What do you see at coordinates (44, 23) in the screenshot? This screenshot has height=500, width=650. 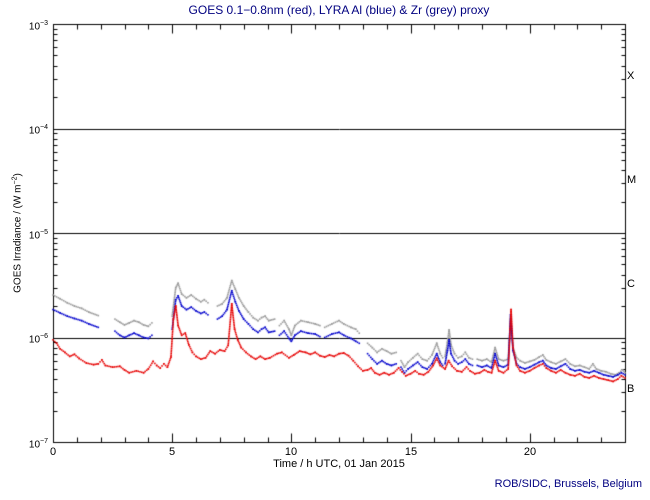 I see `y-tick-exponent: −3` at bounding box center [44, 23].